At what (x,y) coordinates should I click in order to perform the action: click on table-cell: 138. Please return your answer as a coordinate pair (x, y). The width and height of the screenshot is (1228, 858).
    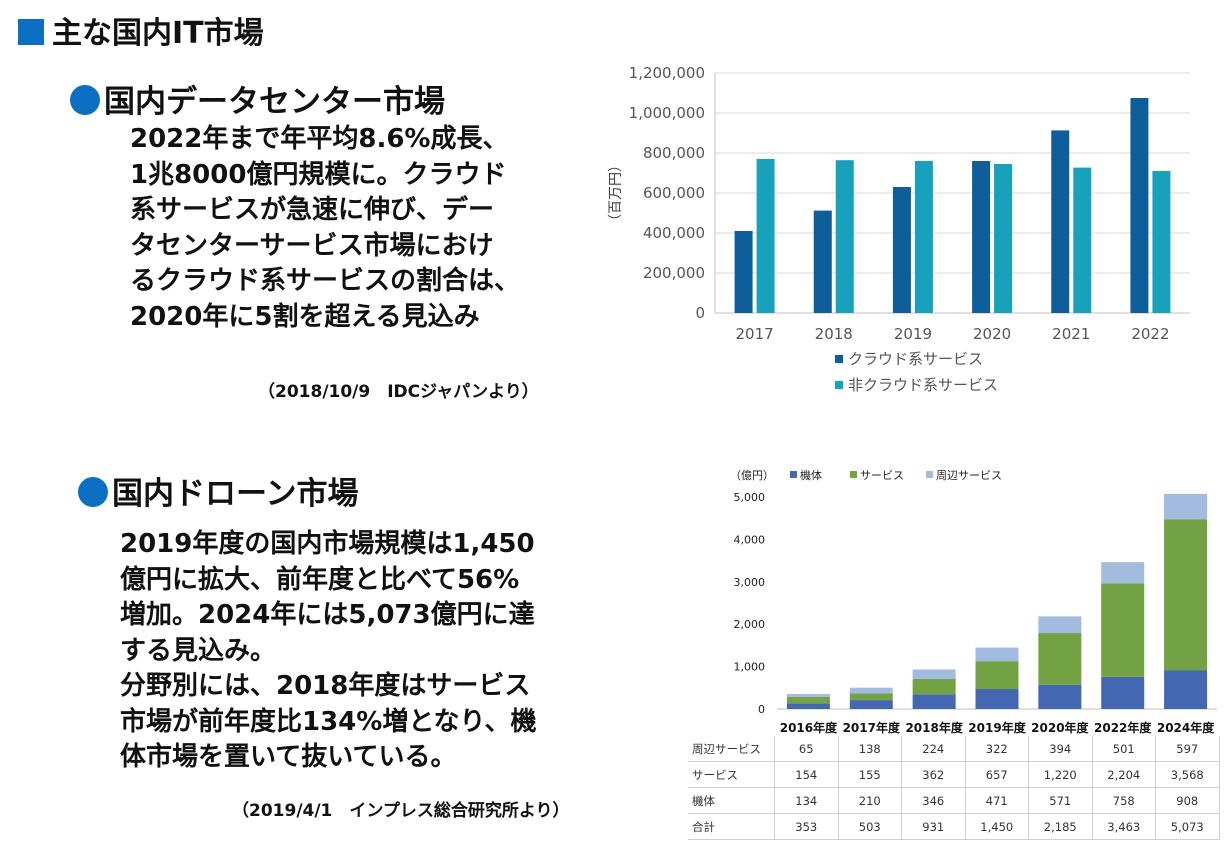
    Looking at the image, I should click on (870, 749).